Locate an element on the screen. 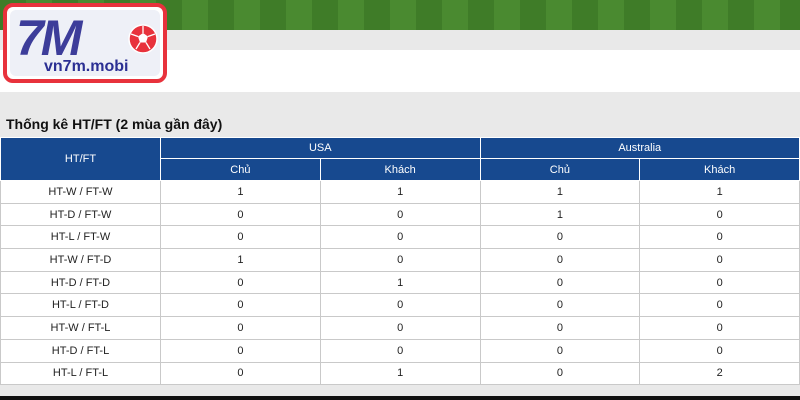  table-row: HT-W / FT-D 1 0 0 0 is located at coordinates (400, 260).